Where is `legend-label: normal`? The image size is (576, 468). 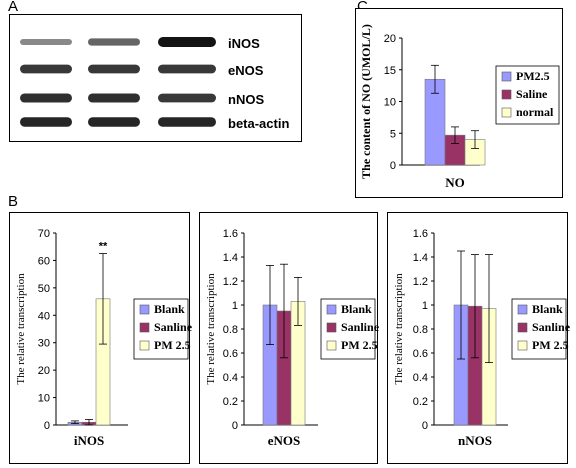
legend-label: normal is located at coordinates (535, 112).